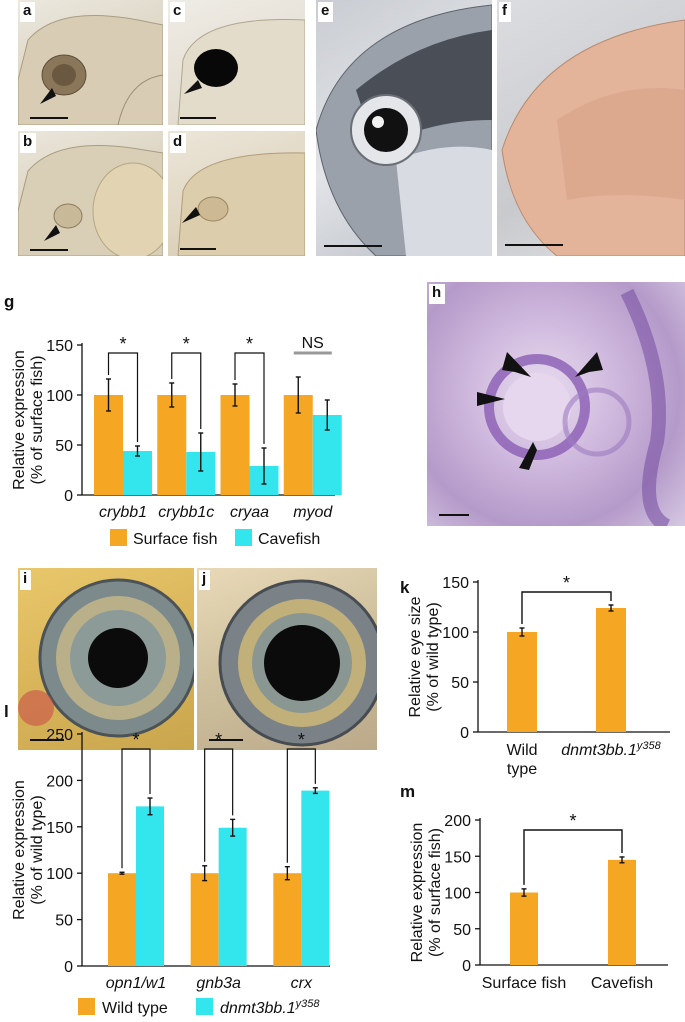 Image resolution: width=685 pixels, height=1022 pixels. I want to click on k-category-1: dnmt3bb.1y358, so click(611, 749).